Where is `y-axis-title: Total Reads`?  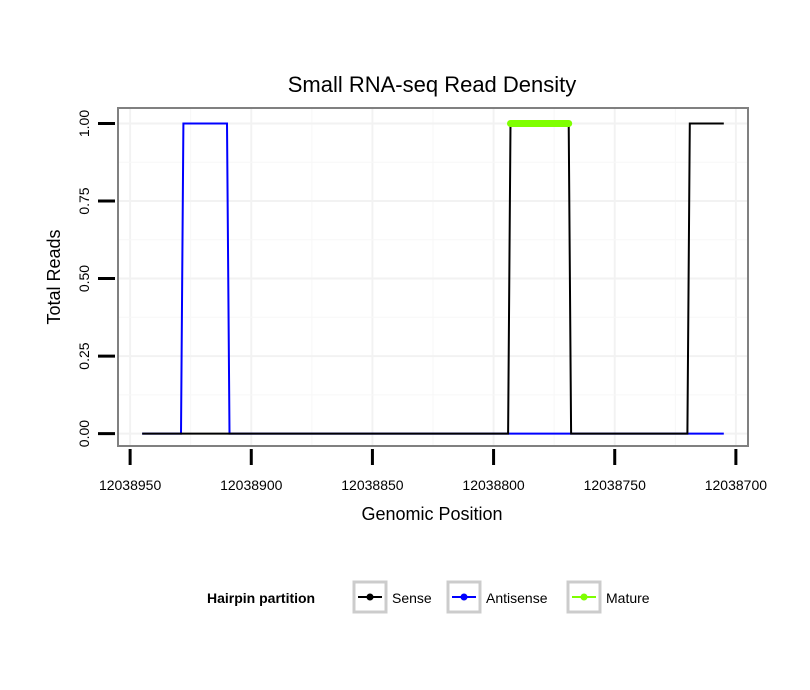
y-axis-title: Total Reads is located at coordinates (54, 276).